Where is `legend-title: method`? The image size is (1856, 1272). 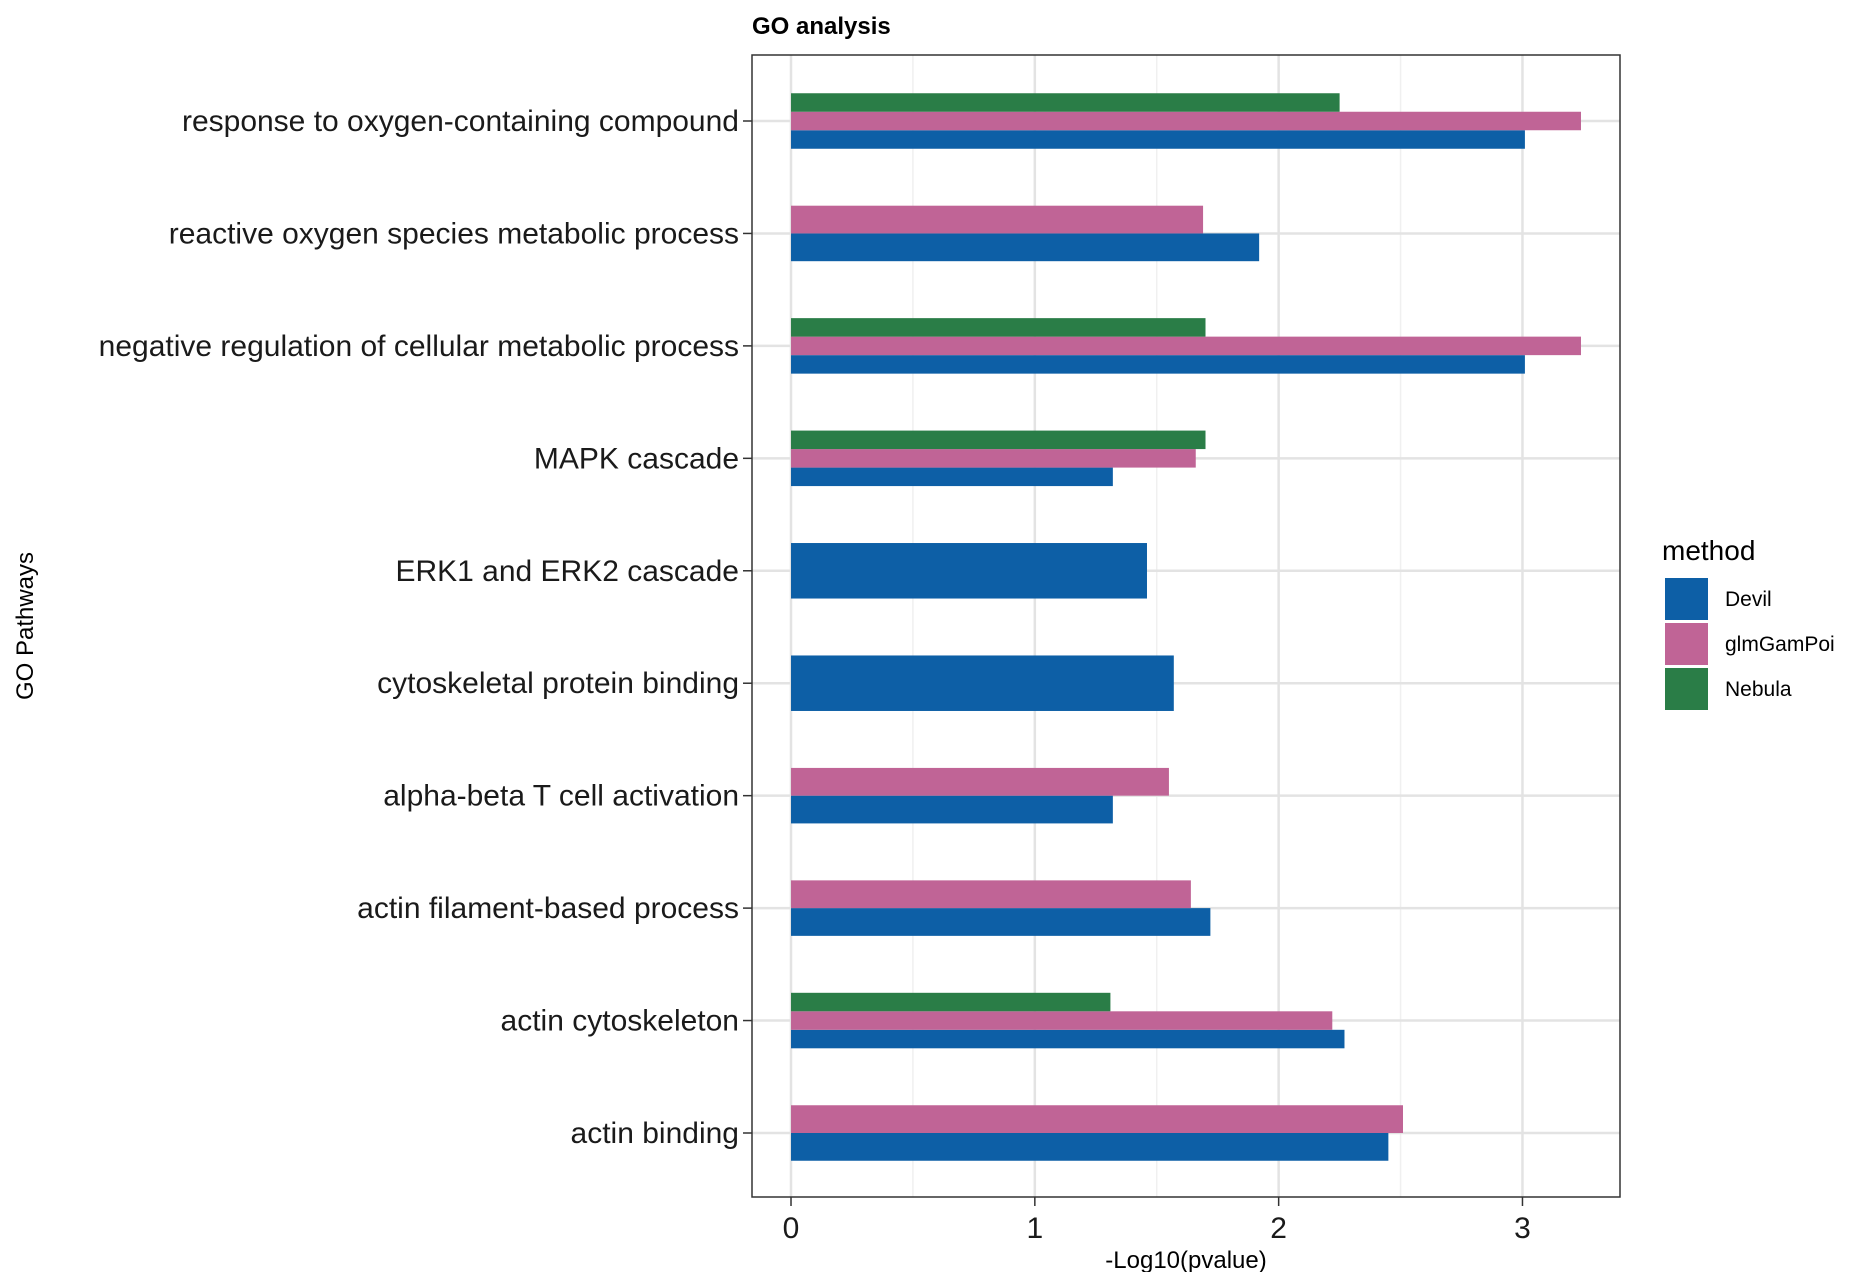 legend-title: method is located at coordinates (1708, 550).